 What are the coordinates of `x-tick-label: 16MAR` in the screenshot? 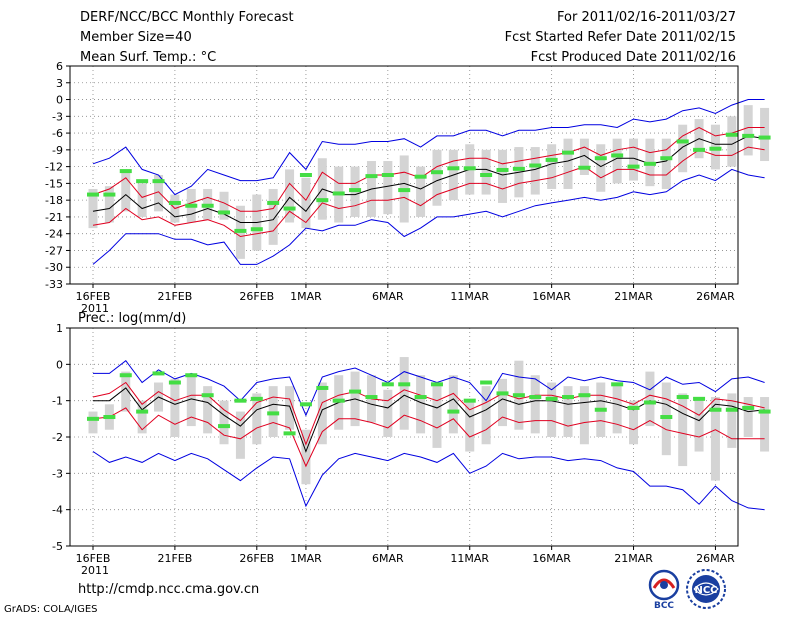 It's located at (551, 296).